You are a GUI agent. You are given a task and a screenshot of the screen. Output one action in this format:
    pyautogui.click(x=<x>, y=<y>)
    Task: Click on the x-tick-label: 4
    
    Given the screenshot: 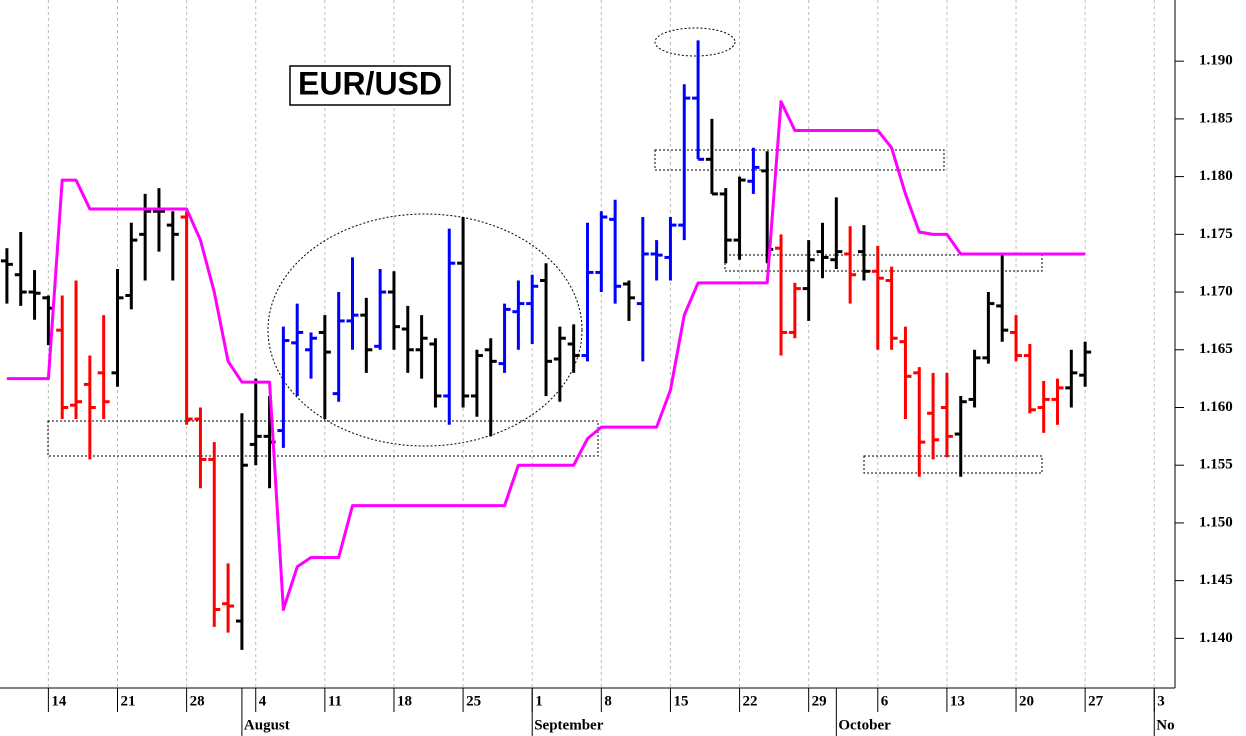 What is the action you would take?
    pyautogui.click(x=263, y=701)
    